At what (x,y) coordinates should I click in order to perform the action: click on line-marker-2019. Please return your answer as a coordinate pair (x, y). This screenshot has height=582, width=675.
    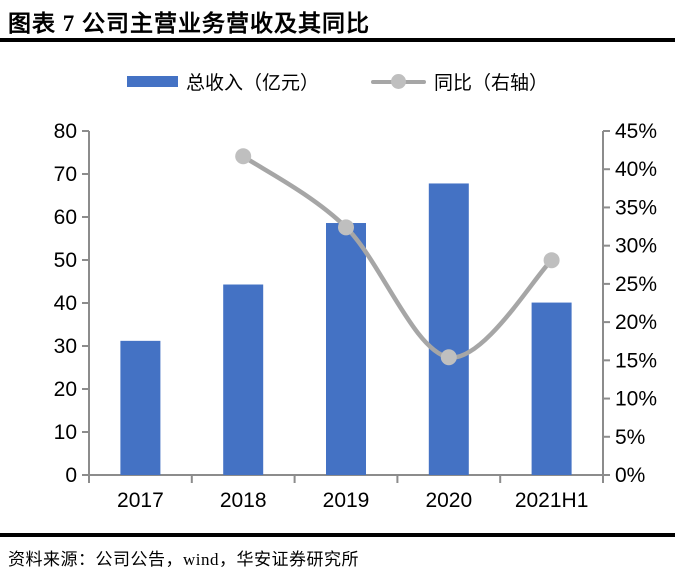
    Looking at the image, I should click on (346, 227).